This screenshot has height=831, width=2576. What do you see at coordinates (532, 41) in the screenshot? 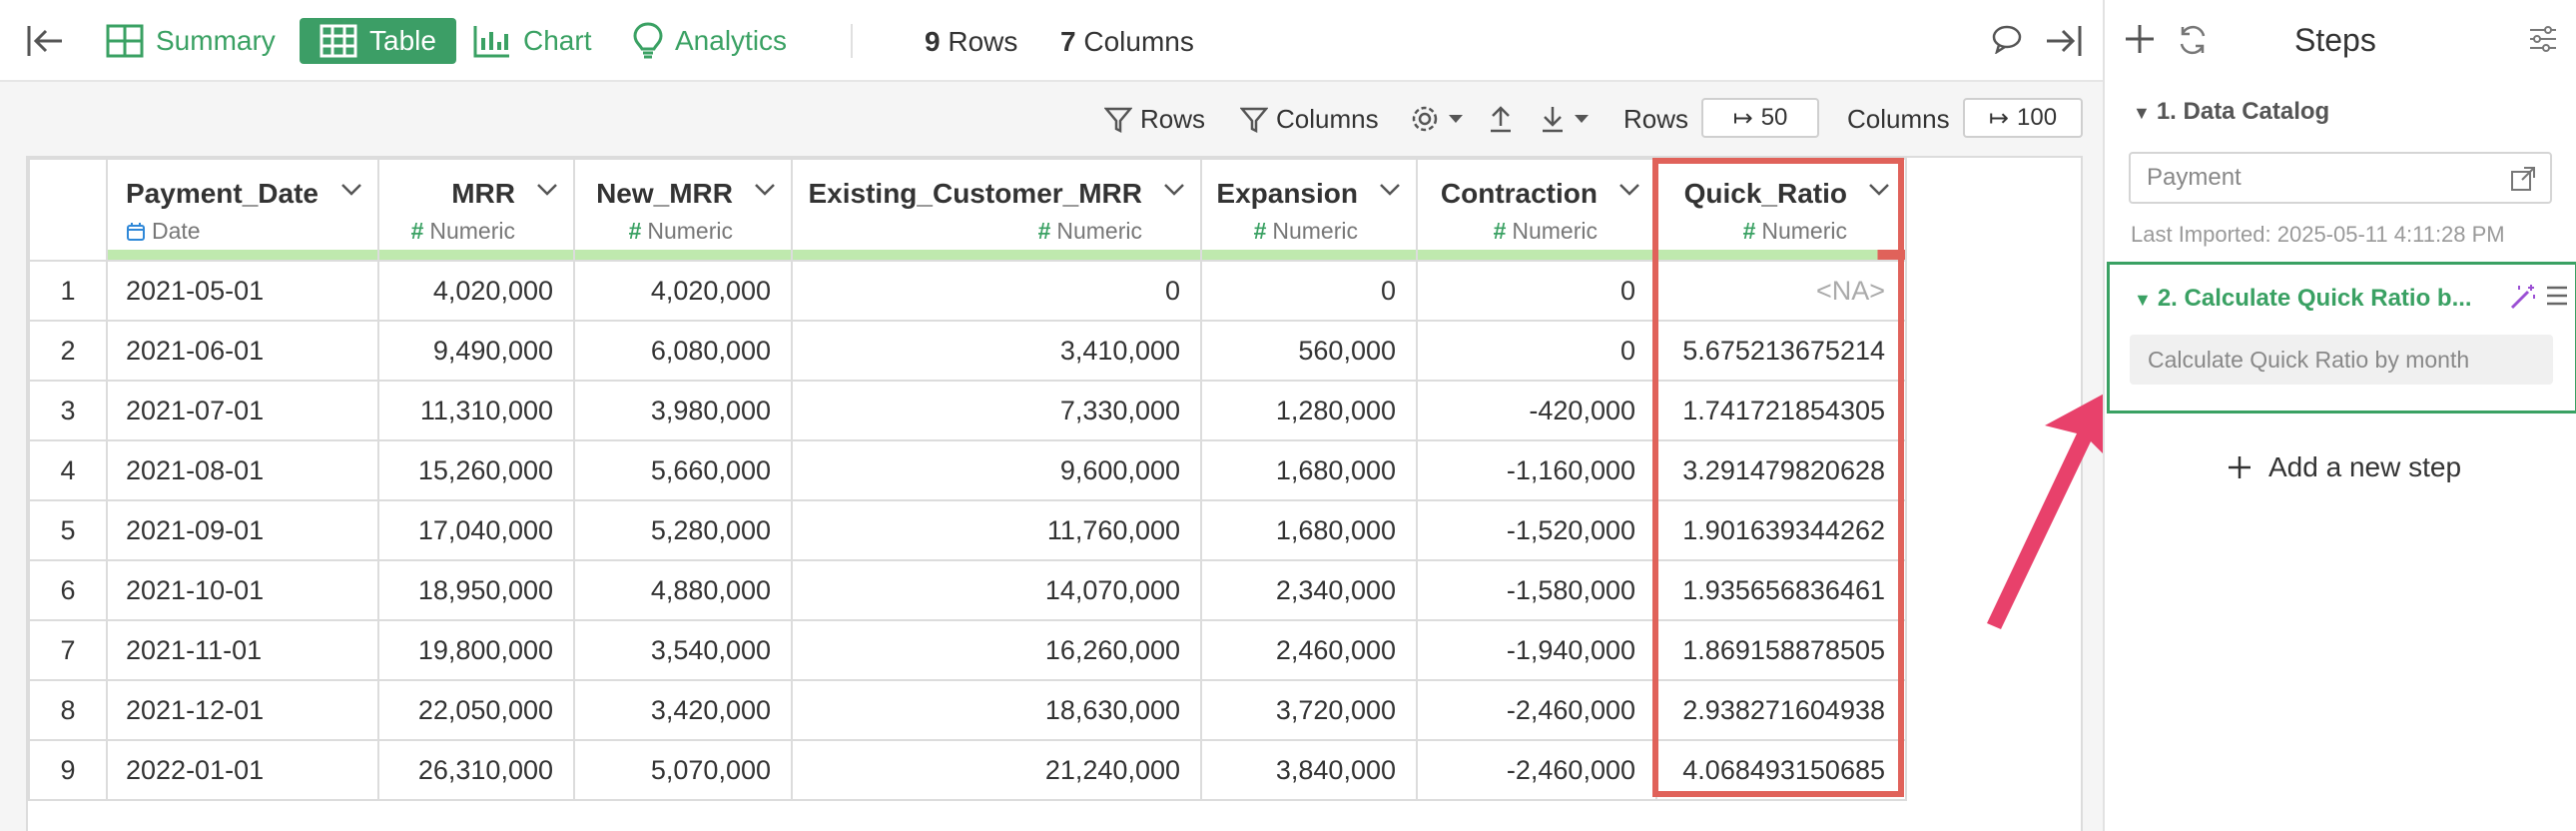
I see `tab-chart: Chart` at bounding box center [532, 41].